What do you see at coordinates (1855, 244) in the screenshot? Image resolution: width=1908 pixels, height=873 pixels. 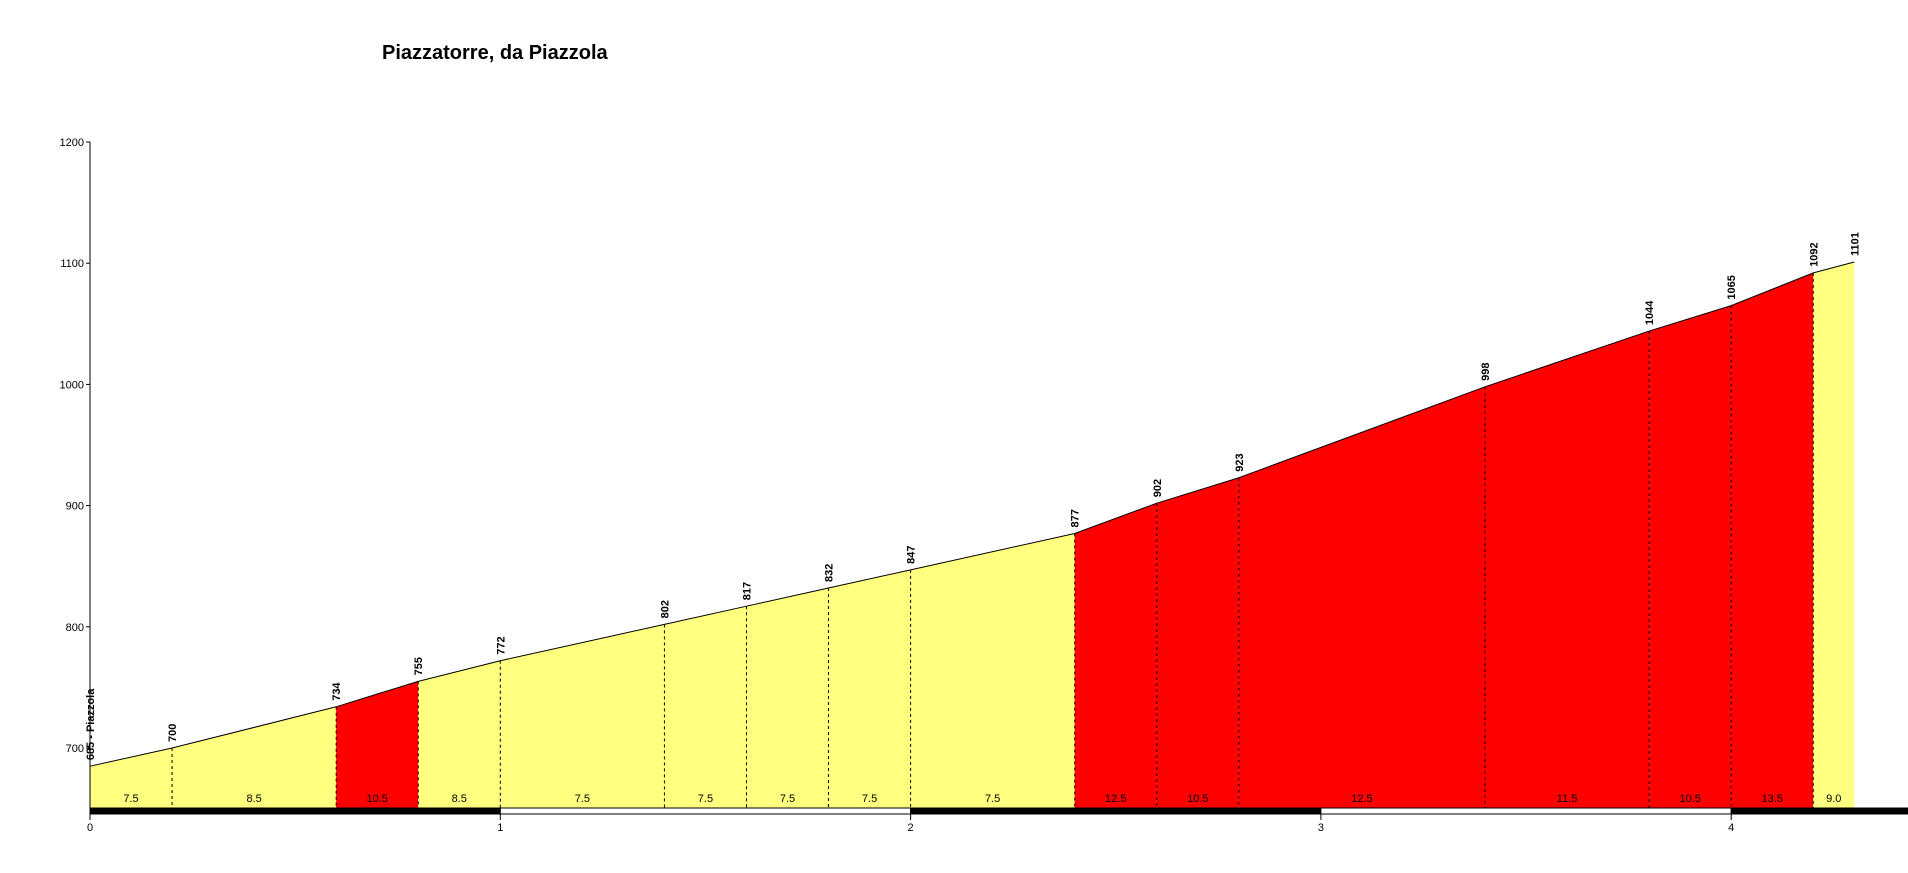 I see `point-elevation-label: 1101` at bounding box center [1855, 244].